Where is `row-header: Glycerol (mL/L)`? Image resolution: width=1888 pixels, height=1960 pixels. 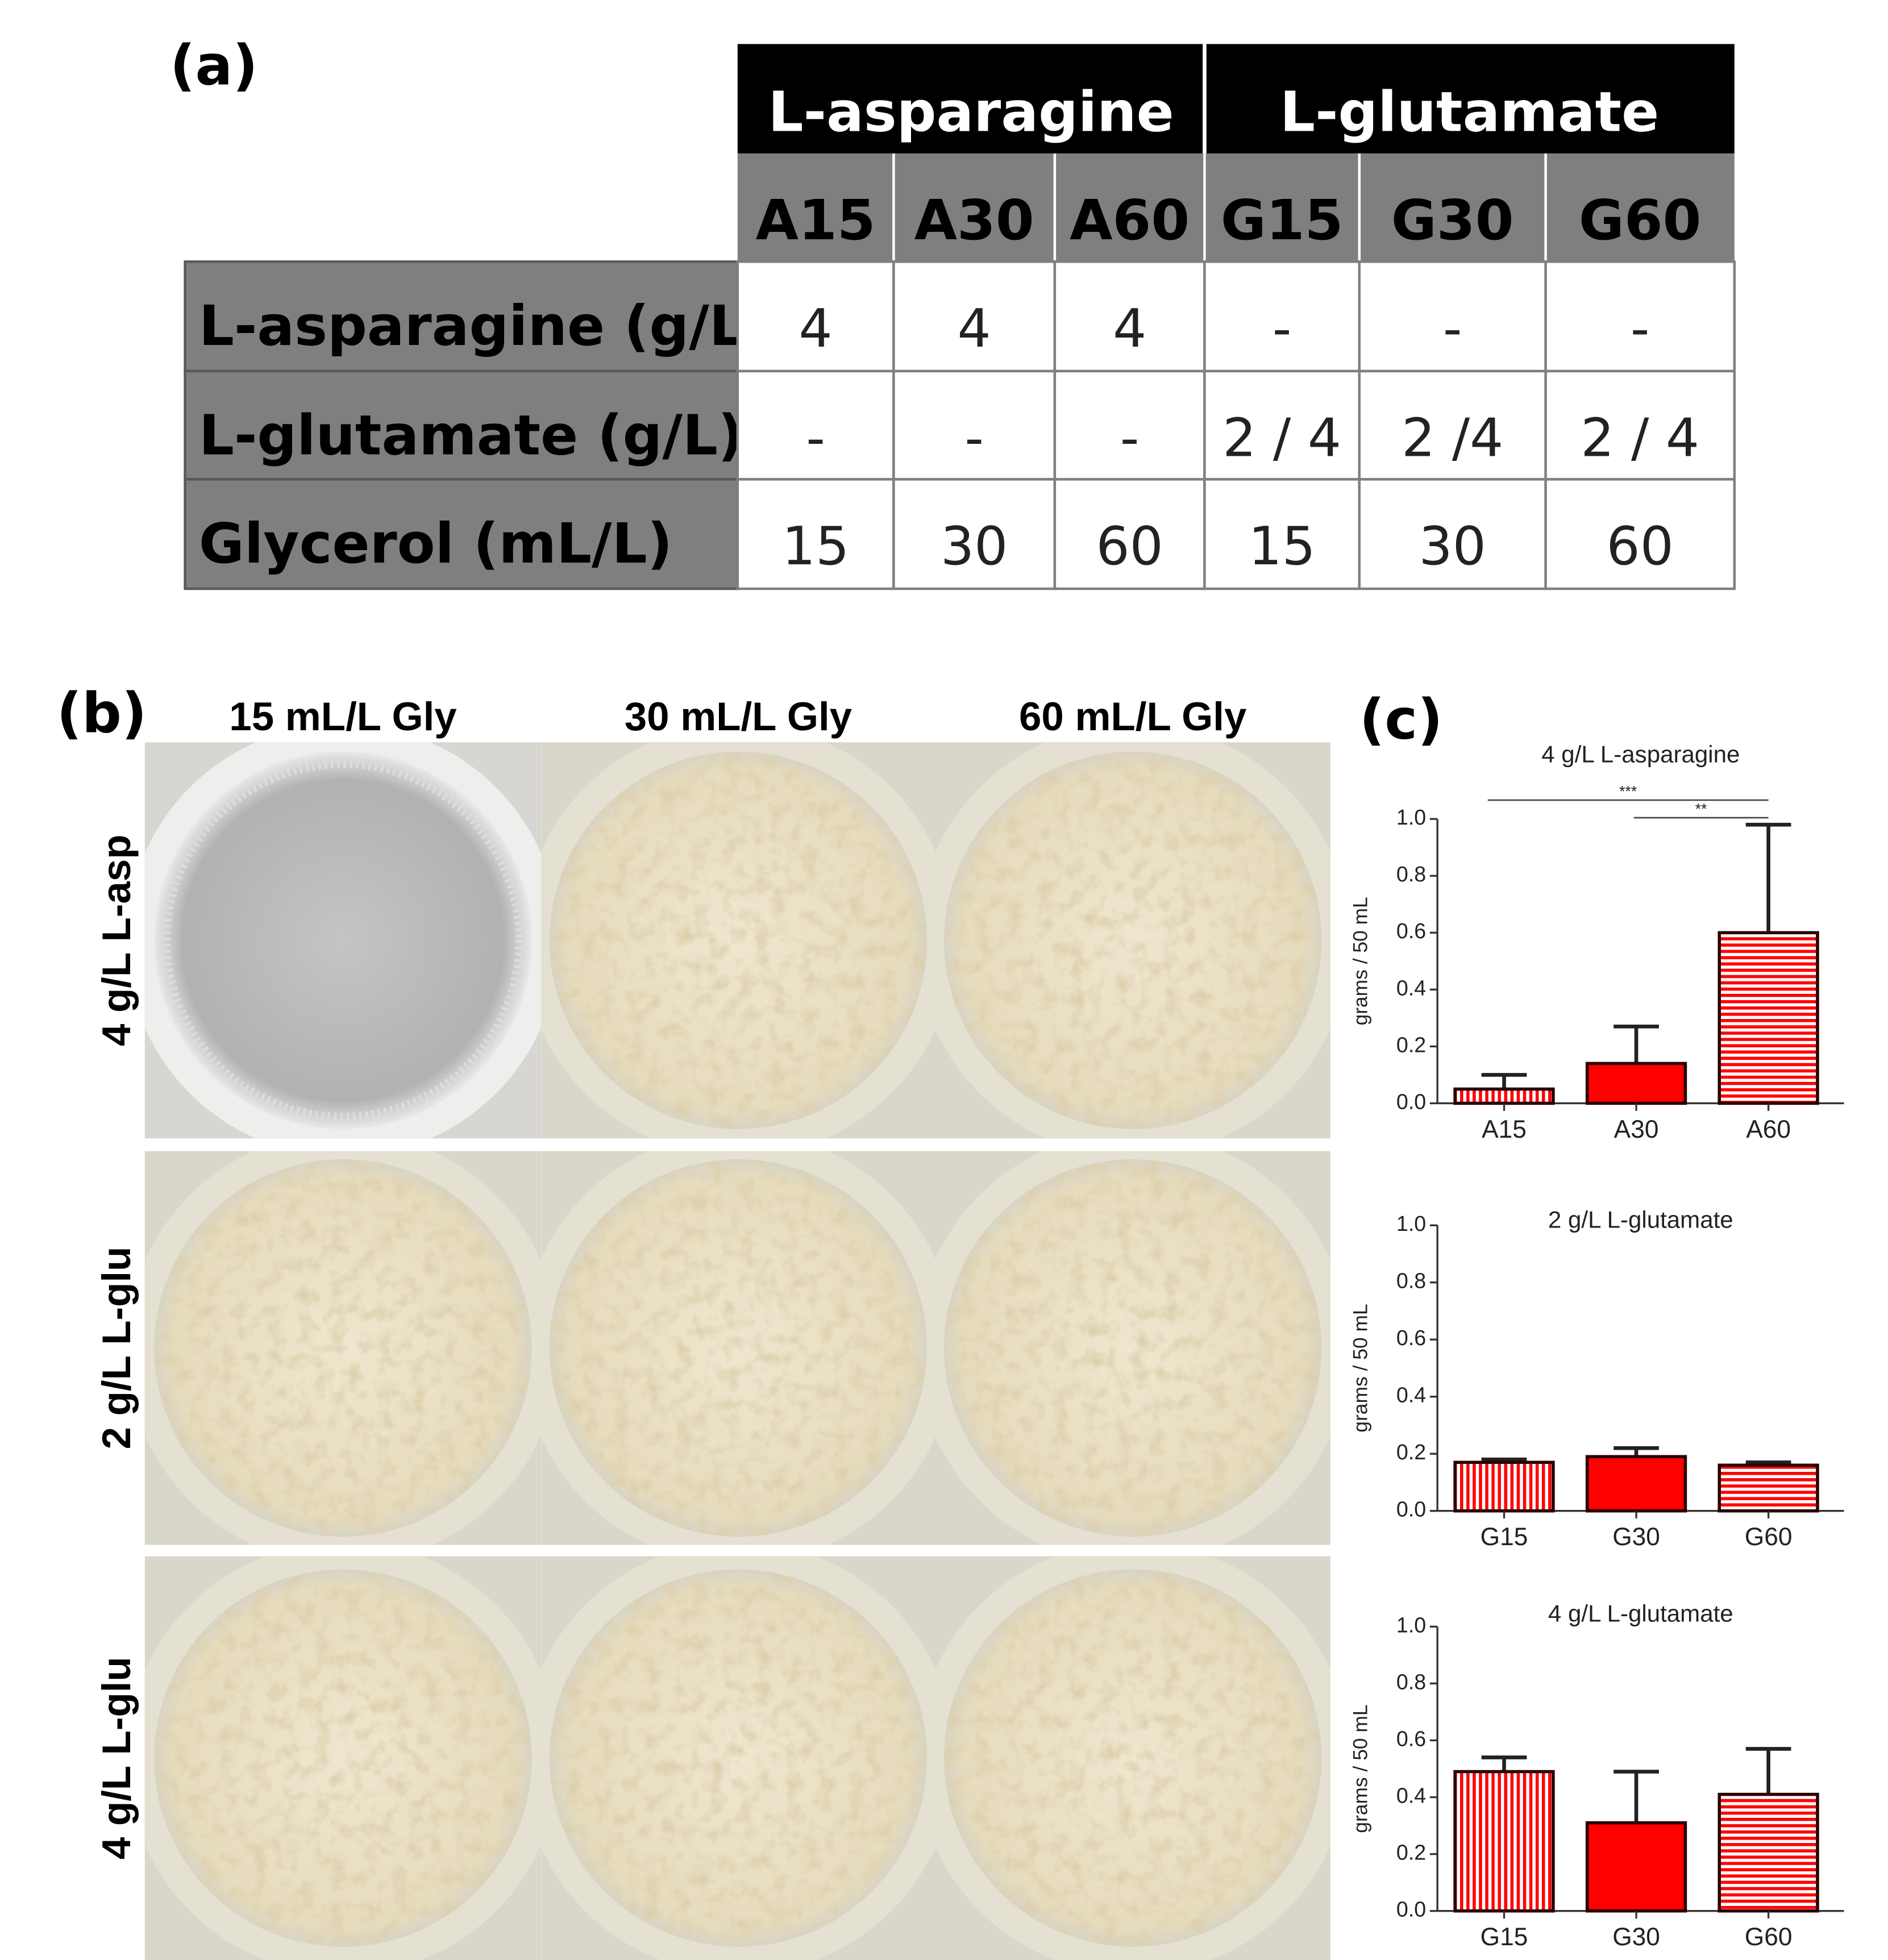
row-header: Glycerol (mL/L) is located at coordinates (435, 543).